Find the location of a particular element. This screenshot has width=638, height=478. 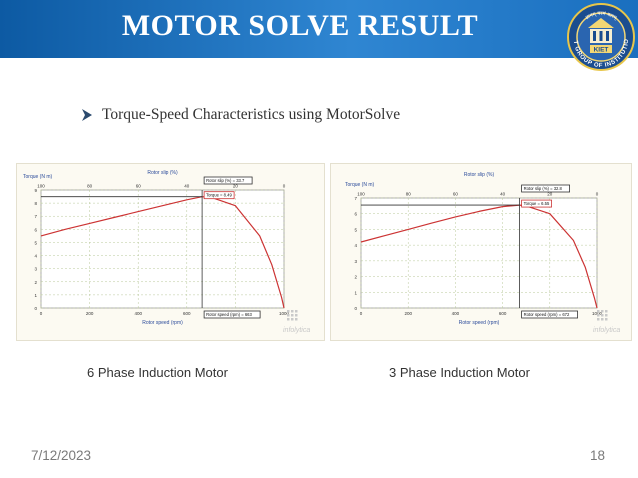

slide-title: MOTOR SOLVE RESULT is located at coordinates (300, 25).